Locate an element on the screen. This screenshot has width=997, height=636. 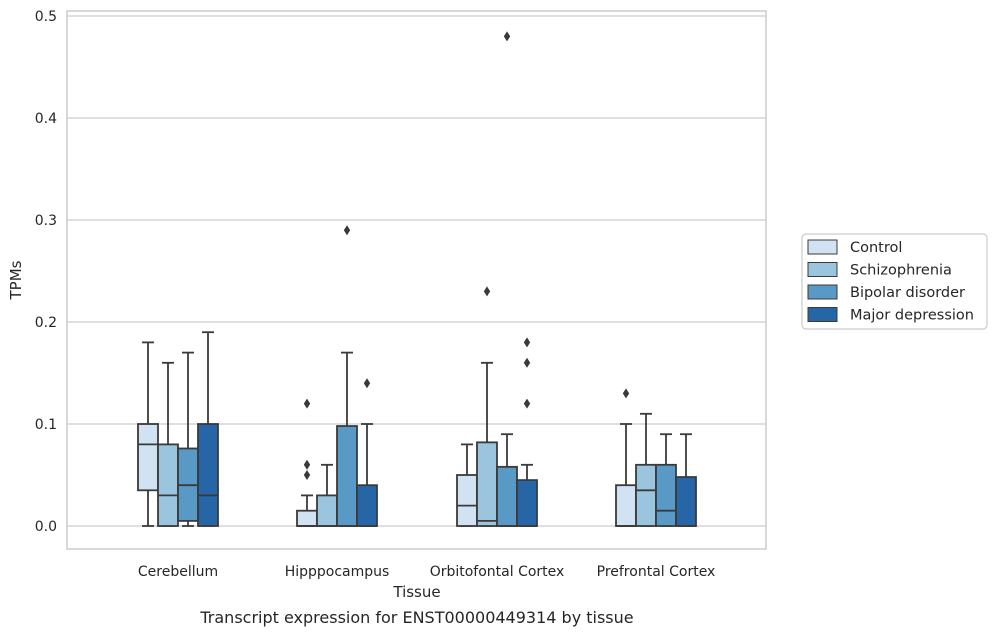
legend-entry-label: Control is located at coordinates (876, 248).